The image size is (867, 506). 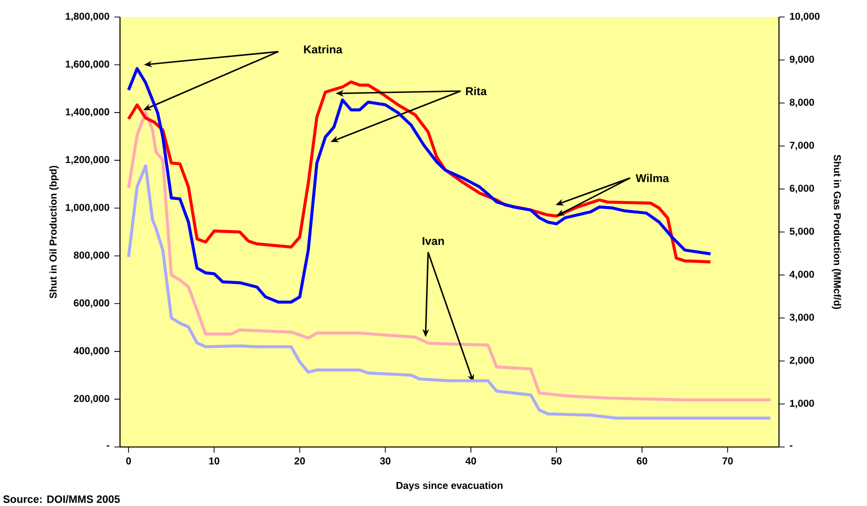 What do you see at coordinates (805, 17) in the screenshot?
I see `y2-tick-label: 10,000` at bounding box center [805, 17].